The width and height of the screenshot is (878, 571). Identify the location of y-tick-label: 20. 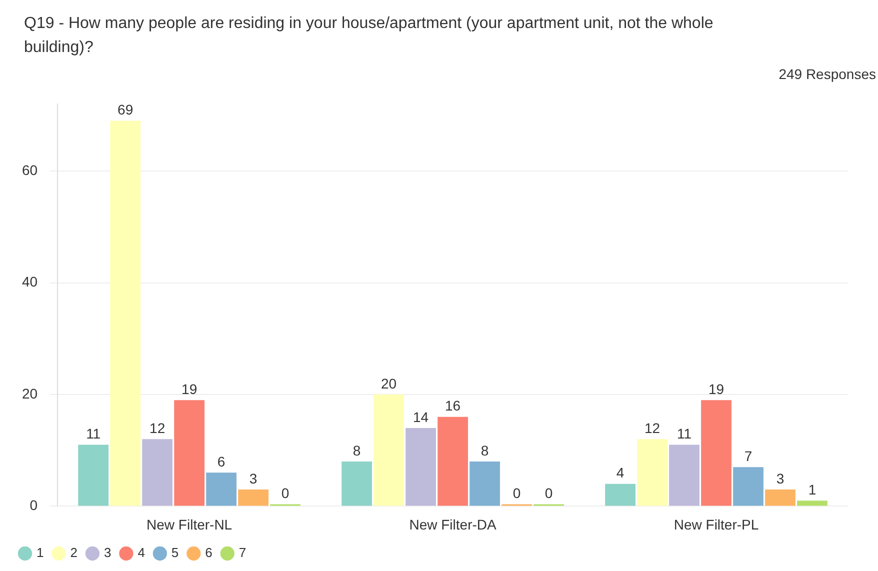
(30, 393).